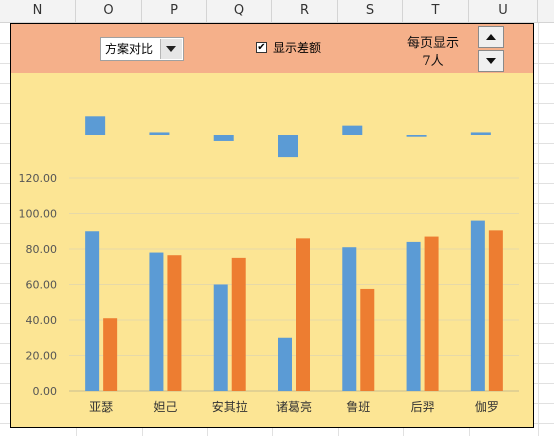 The width and height of the screenshot is (554, 436). Describe the element at coordinates (294, 406) in the screenshot. I see `category-label: 诸葛亮` at that location.